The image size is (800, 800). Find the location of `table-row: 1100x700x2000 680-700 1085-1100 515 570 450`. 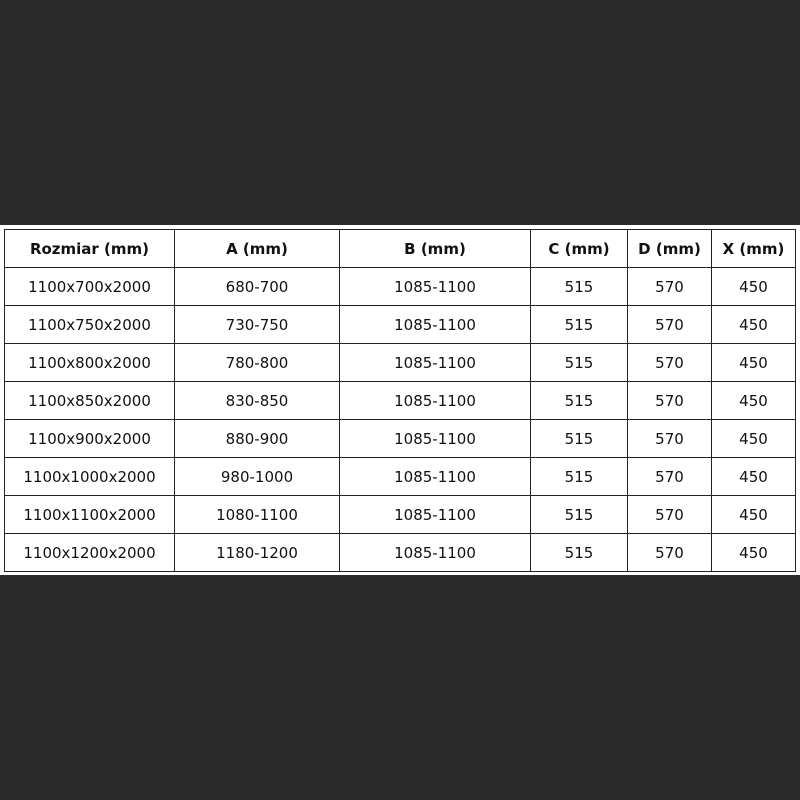

table-row: 1100x700x2000 680-700 1085-1100 515 570 450 is located at coordinates (400, 286).